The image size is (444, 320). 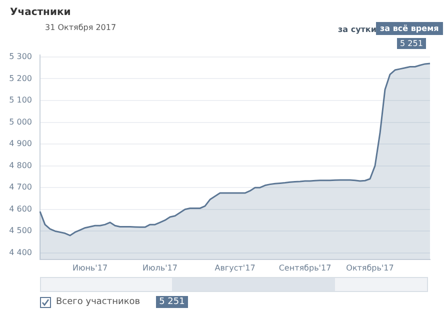 What do you see at coordinates (20, 209) in the screenshot?
I see `y-tick-label: 4 600` at bounding box center [20, 209].